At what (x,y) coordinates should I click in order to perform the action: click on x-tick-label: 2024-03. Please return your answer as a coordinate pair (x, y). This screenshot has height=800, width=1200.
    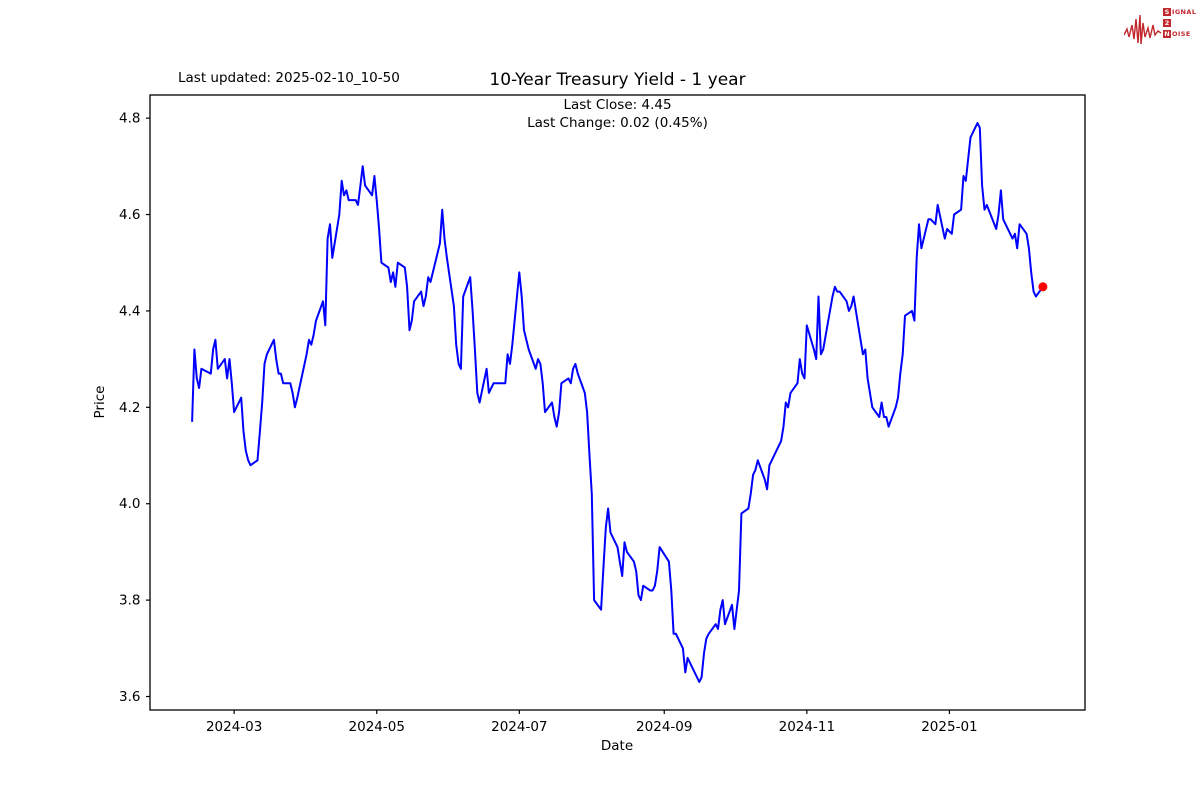
    Looking at the image, I should click on (234, 727).